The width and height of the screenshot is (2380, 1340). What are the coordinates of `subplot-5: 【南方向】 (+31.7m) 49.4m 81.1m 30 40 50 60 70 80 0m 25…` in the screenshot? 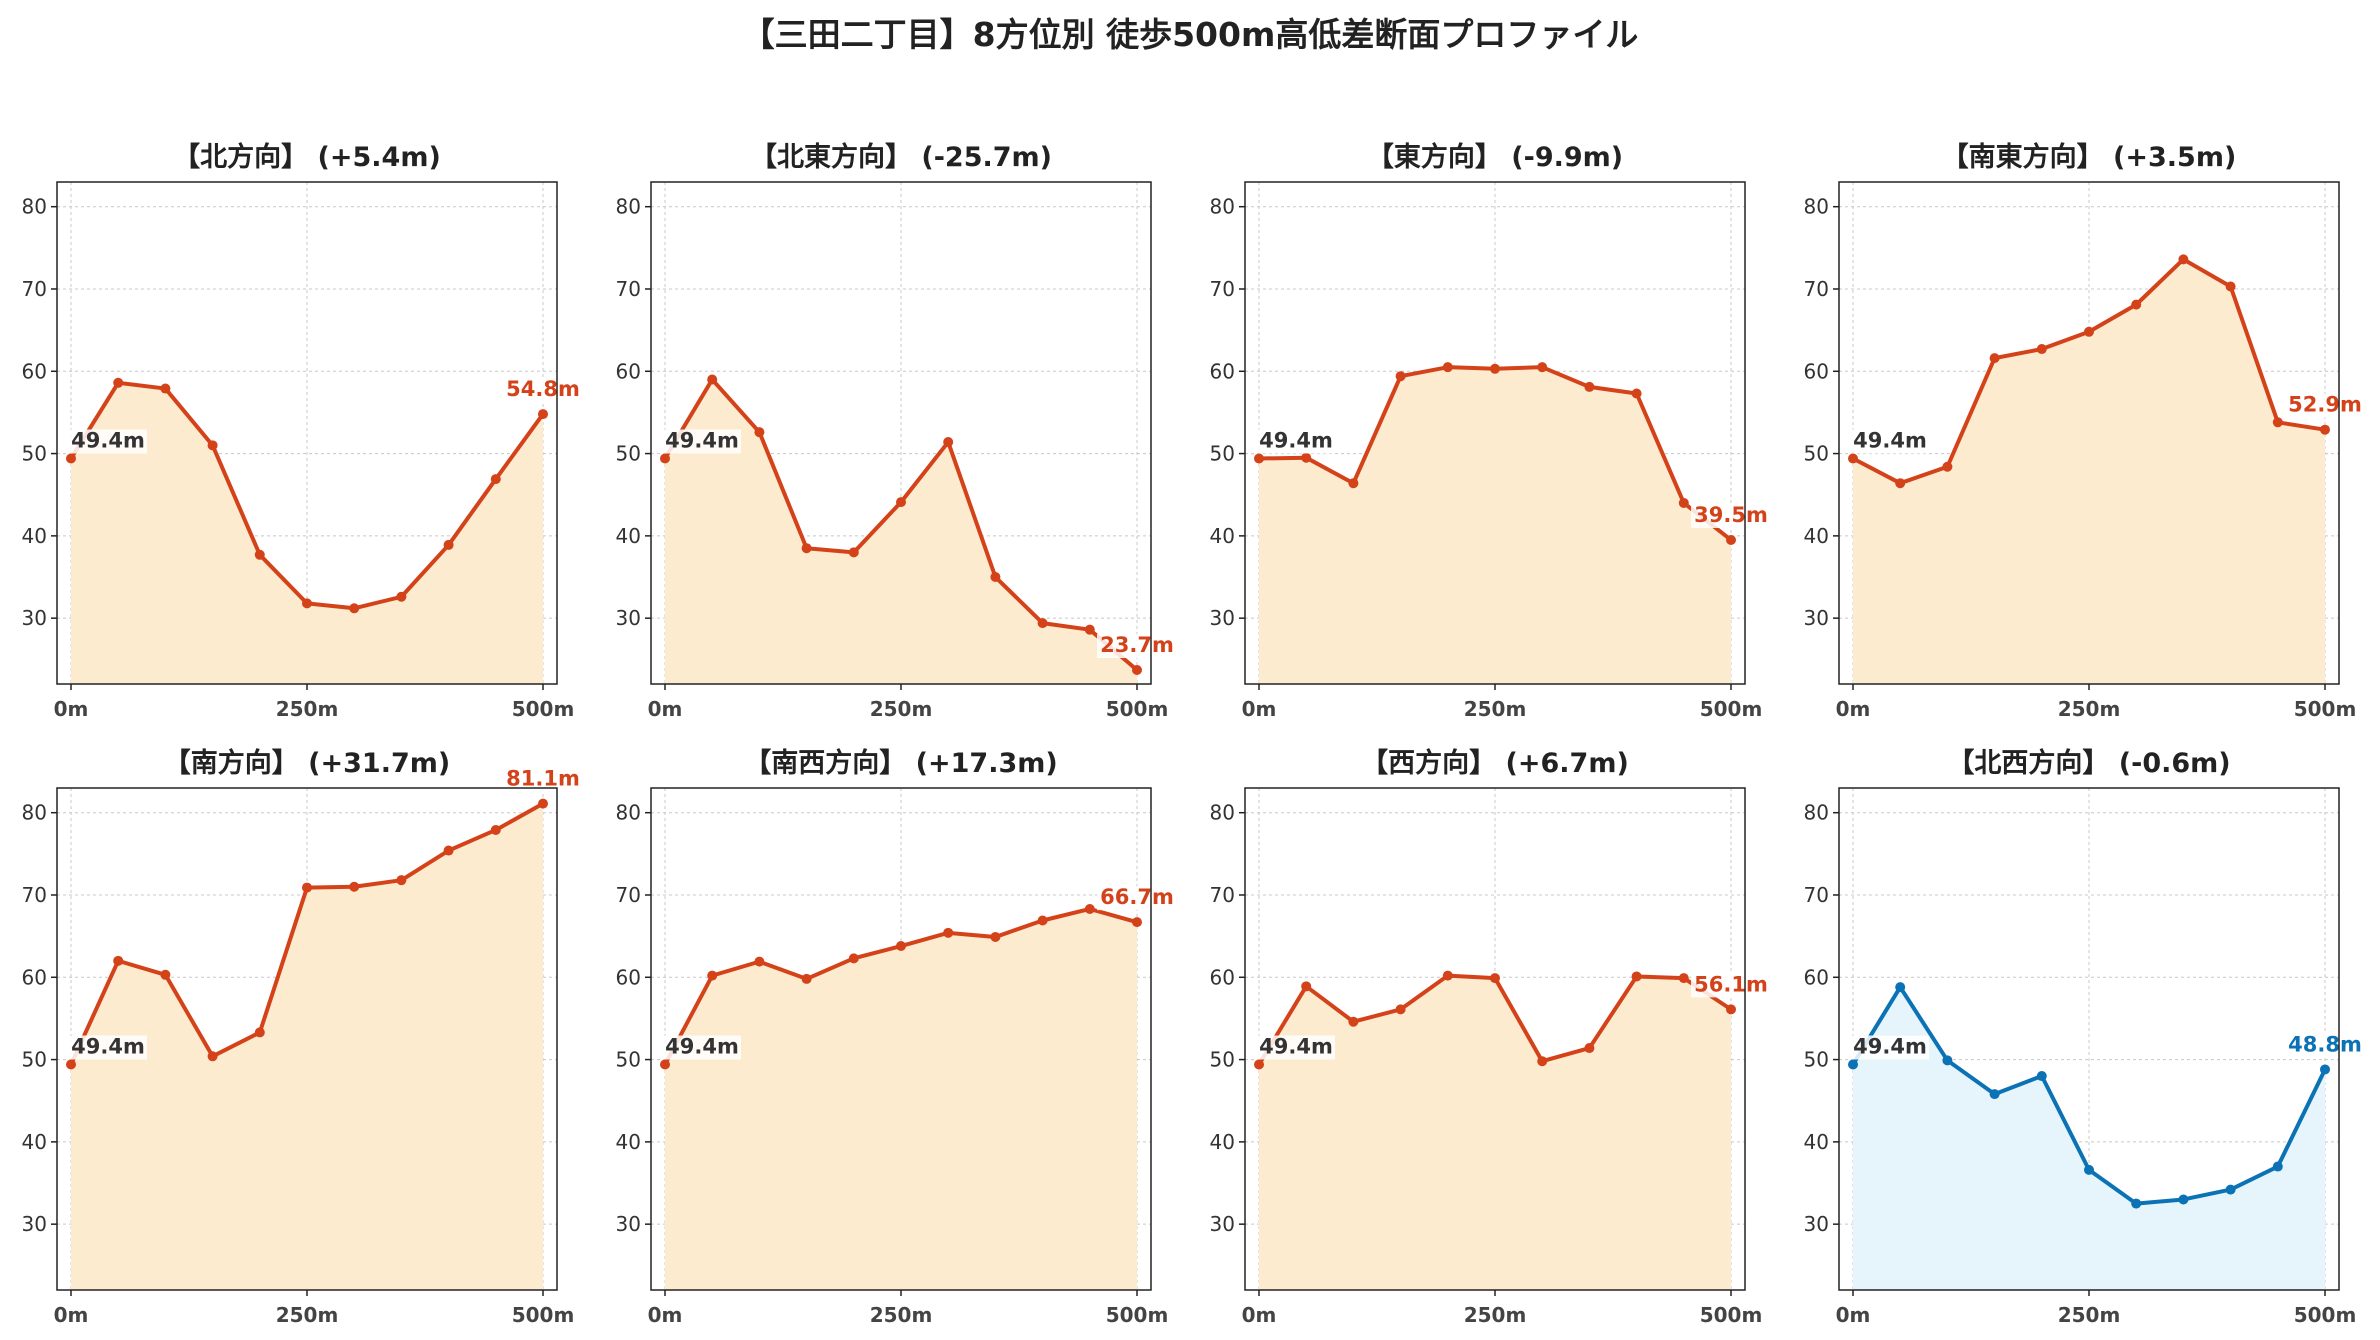 It's located at (302, 1037).